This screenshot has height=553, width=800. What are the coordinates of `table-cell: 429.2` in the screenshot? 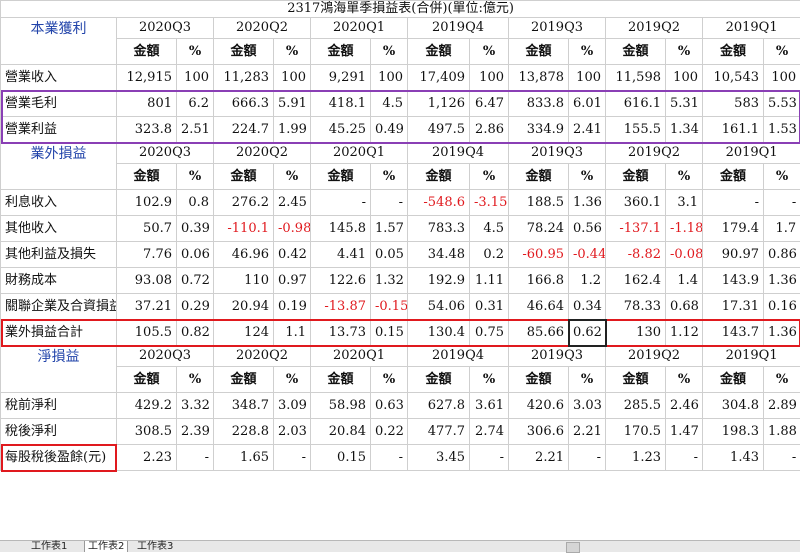 It's located at (147, 406).